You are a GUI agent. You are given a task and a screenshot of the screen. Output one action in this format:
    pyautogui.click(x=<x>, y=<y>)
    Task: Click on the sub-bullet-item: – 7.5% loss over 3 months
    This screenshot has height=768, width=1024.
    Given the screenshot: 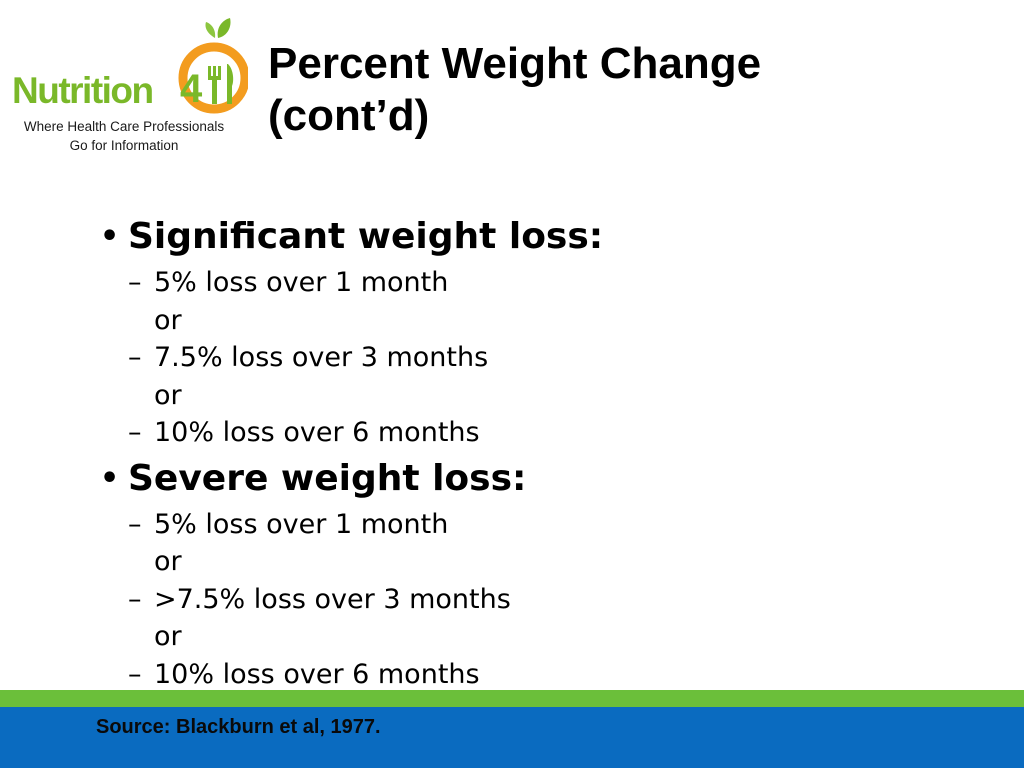 What is the action you would take?
    pyautogui.click(x=530, y=358)
    